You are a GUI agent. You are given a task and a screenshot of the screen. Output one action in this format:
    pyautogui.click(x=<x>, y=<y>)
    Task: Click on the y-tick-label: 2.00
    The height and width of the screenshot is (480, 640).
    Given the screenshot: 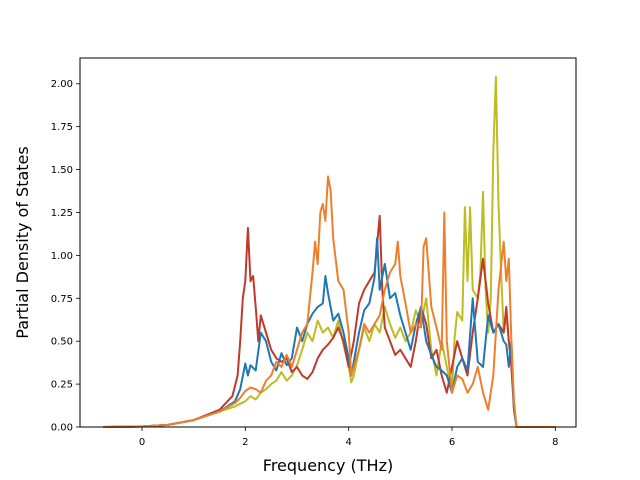 What is the action you would take?
    pyautogui.click(x=62, y=84)
    